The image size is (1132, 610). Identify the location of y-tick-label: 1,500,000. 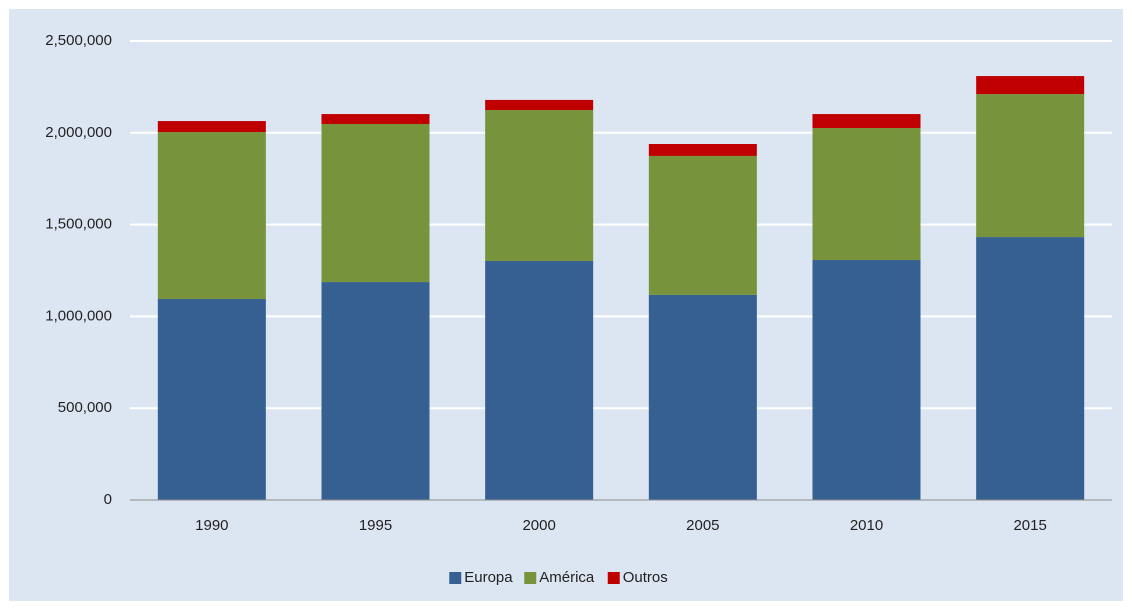
(78, 224).